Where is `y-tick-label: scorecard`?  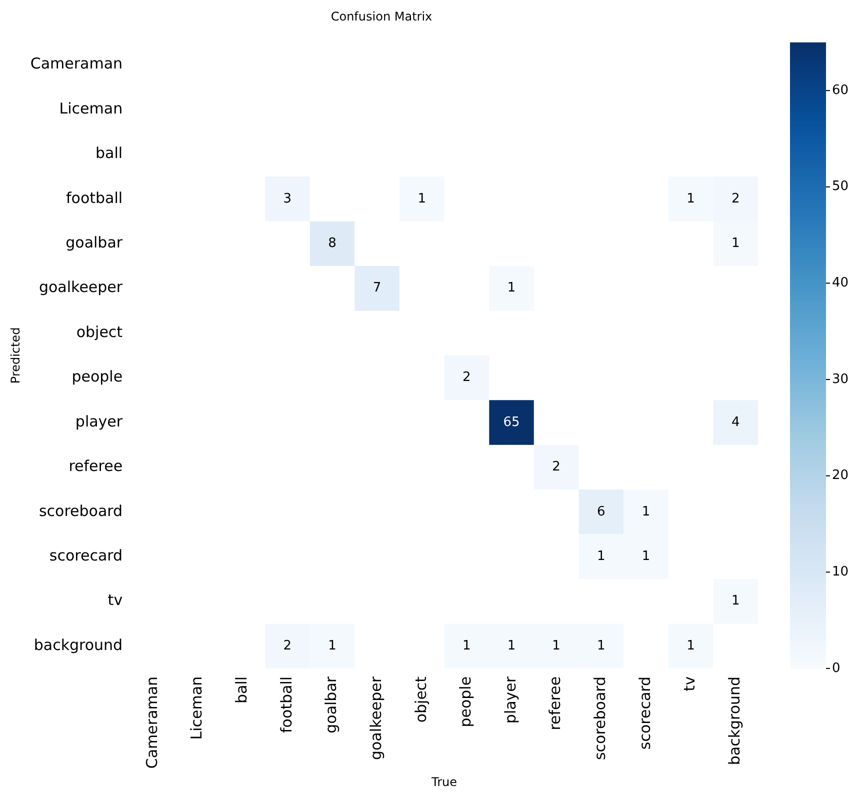
y-tick-label: scorecard is located at coordinates (86, 555).